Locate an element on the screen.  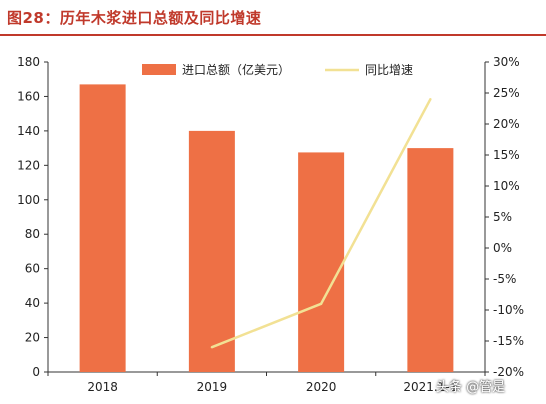
y-left-tick-label: 160 is located at coordinates (28, 96).